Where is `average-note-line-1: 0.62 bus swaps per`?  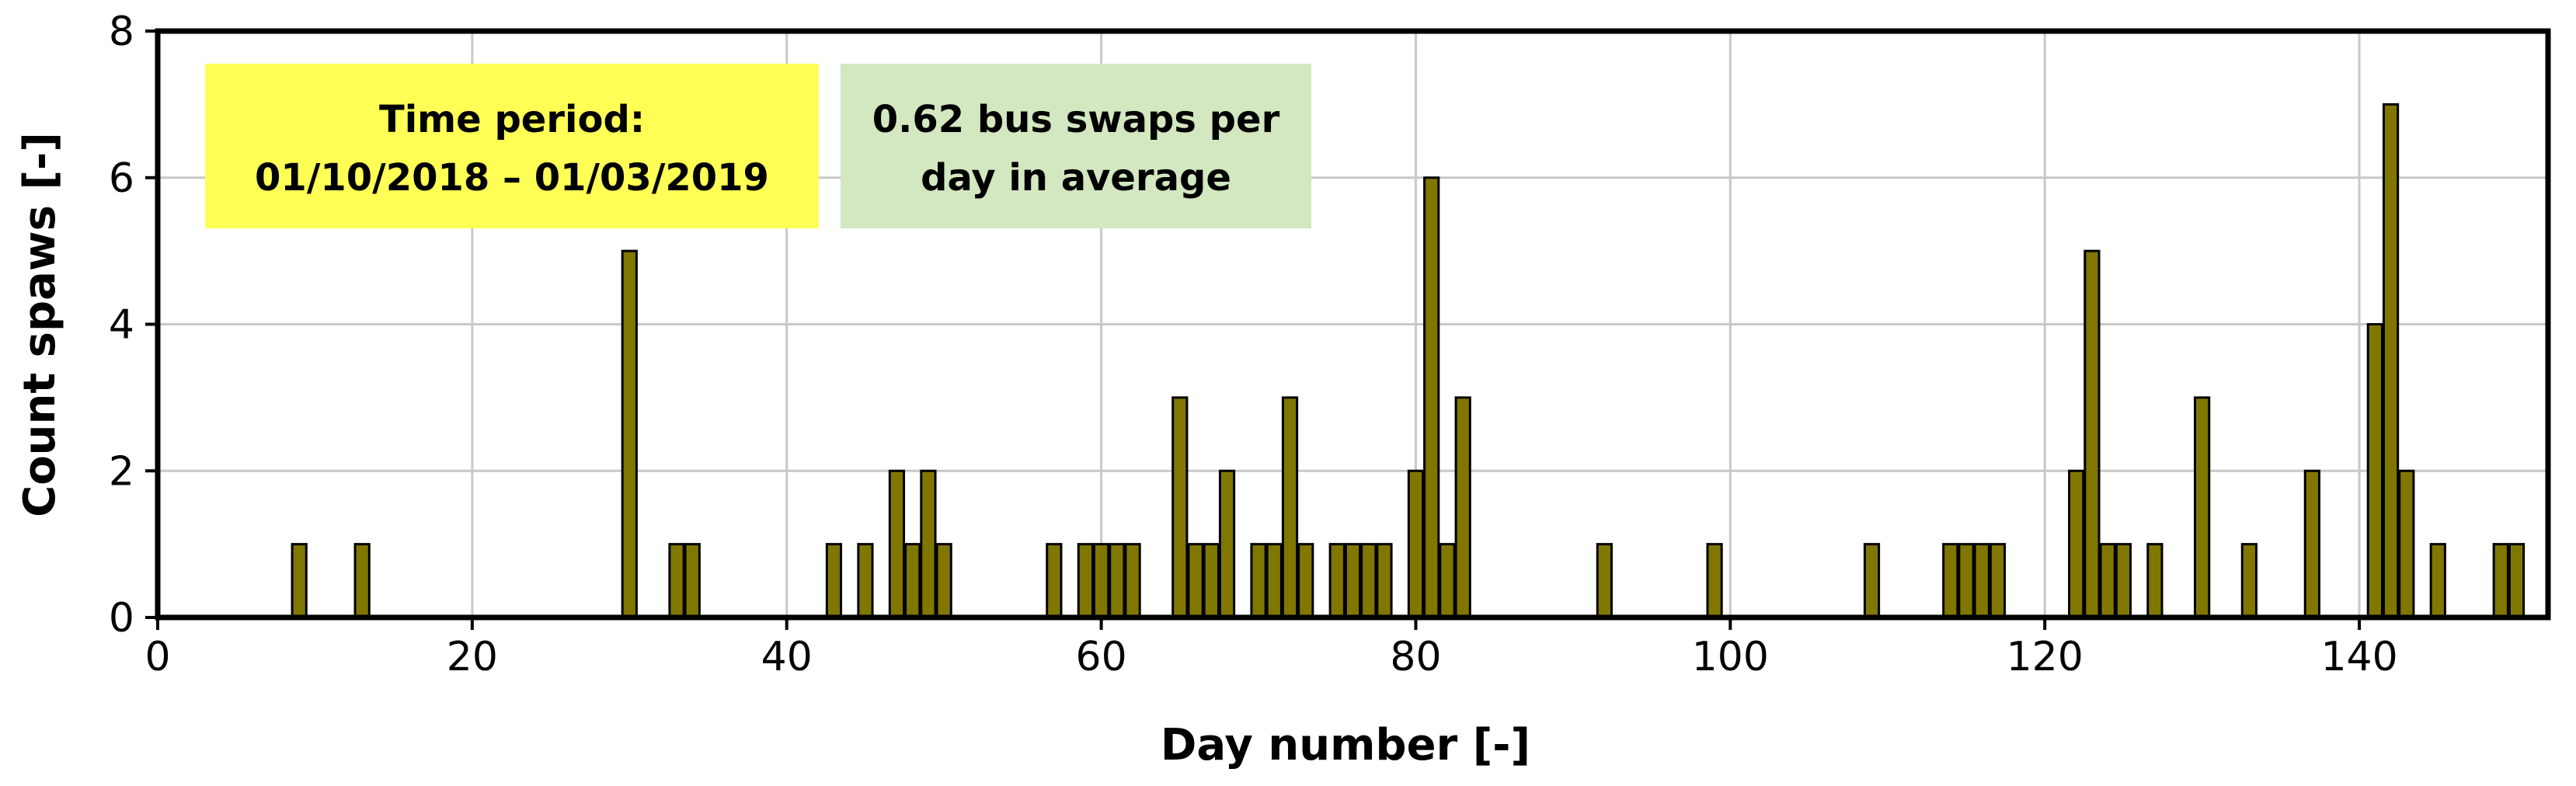 average-note-line-1: 0.62 bus swaps per is located at coordinates (1076, 119).